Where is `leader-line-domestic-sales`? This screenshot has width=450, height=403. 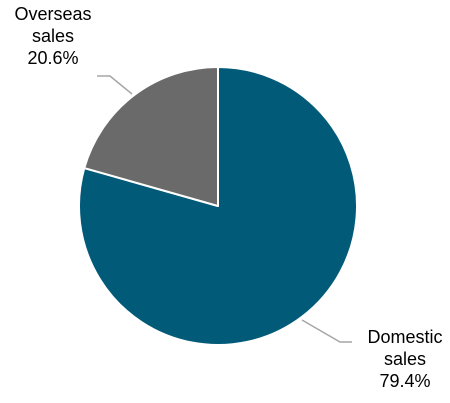 leader-line-domestic-sales is located at coordinates (326, 331).